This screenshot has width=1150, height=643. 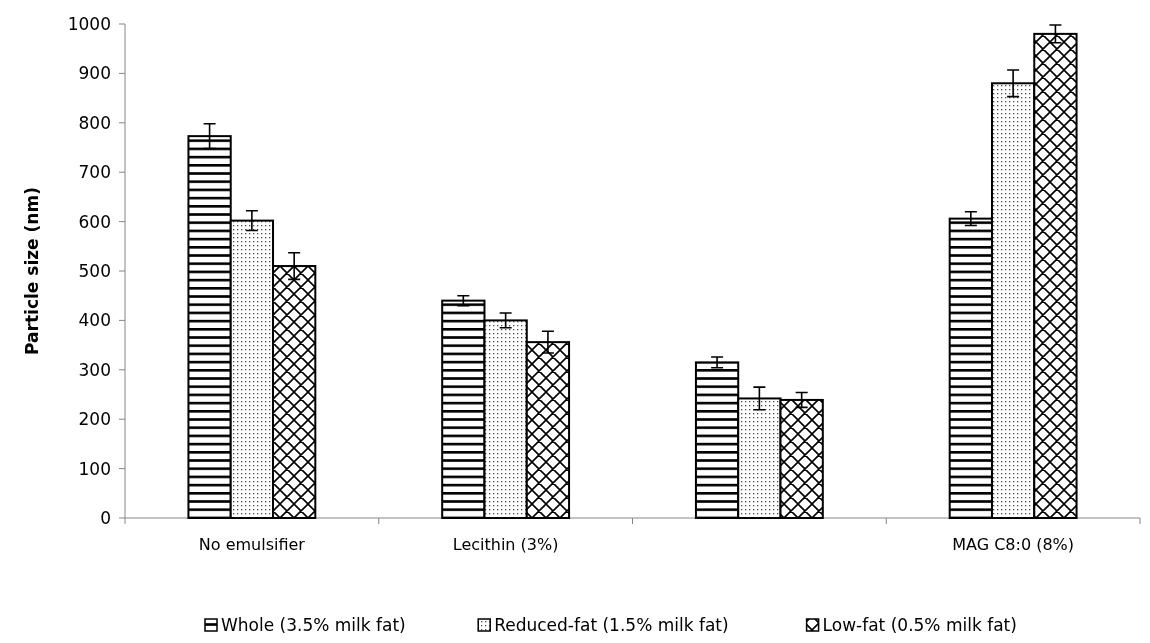 What do you see at coordinates (94, 369) in the screenshot?
I see `y-tick-label: 300` at bounding box center [94, 369].